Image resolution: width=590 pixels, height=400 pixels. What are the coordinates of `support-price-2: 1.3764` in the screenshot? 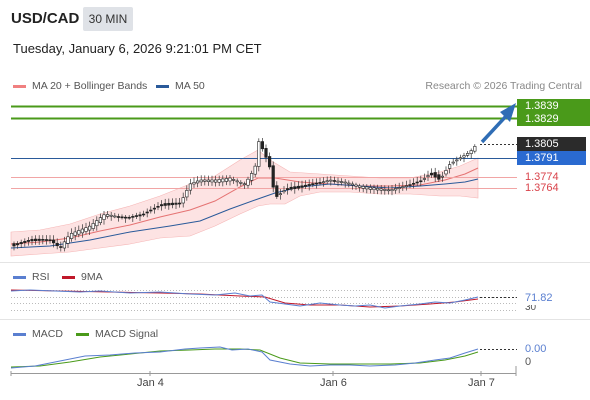 It's located at (542, 188).